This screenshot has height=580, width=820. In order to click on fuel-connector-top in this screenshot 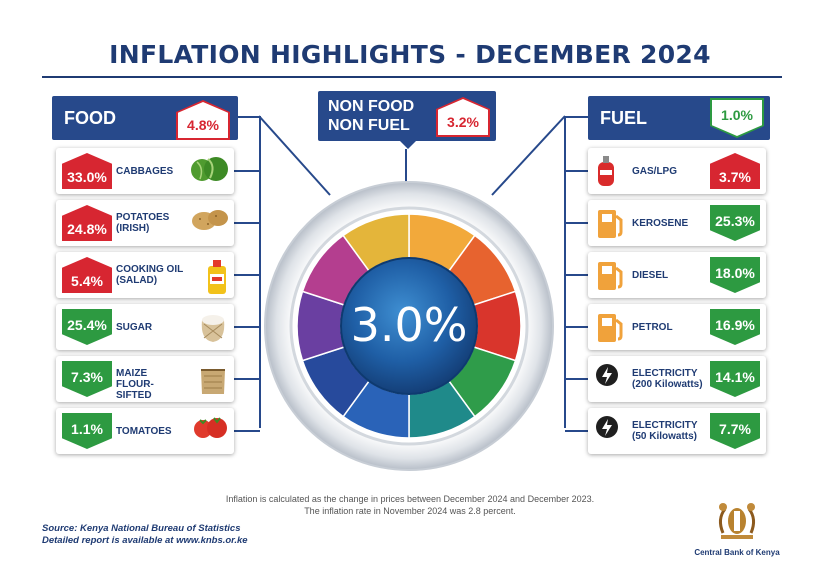, I will do `click(576, 117)`.